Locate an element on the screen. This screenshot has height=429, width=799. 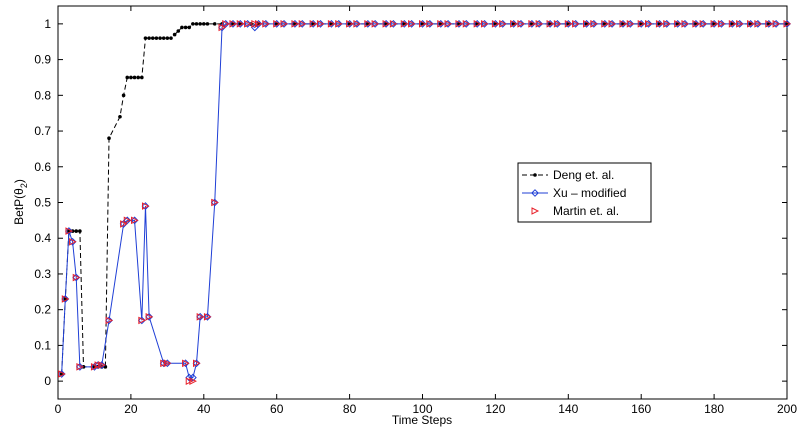
y-tick-label: 0.7 is located at coordinates (42, 131).